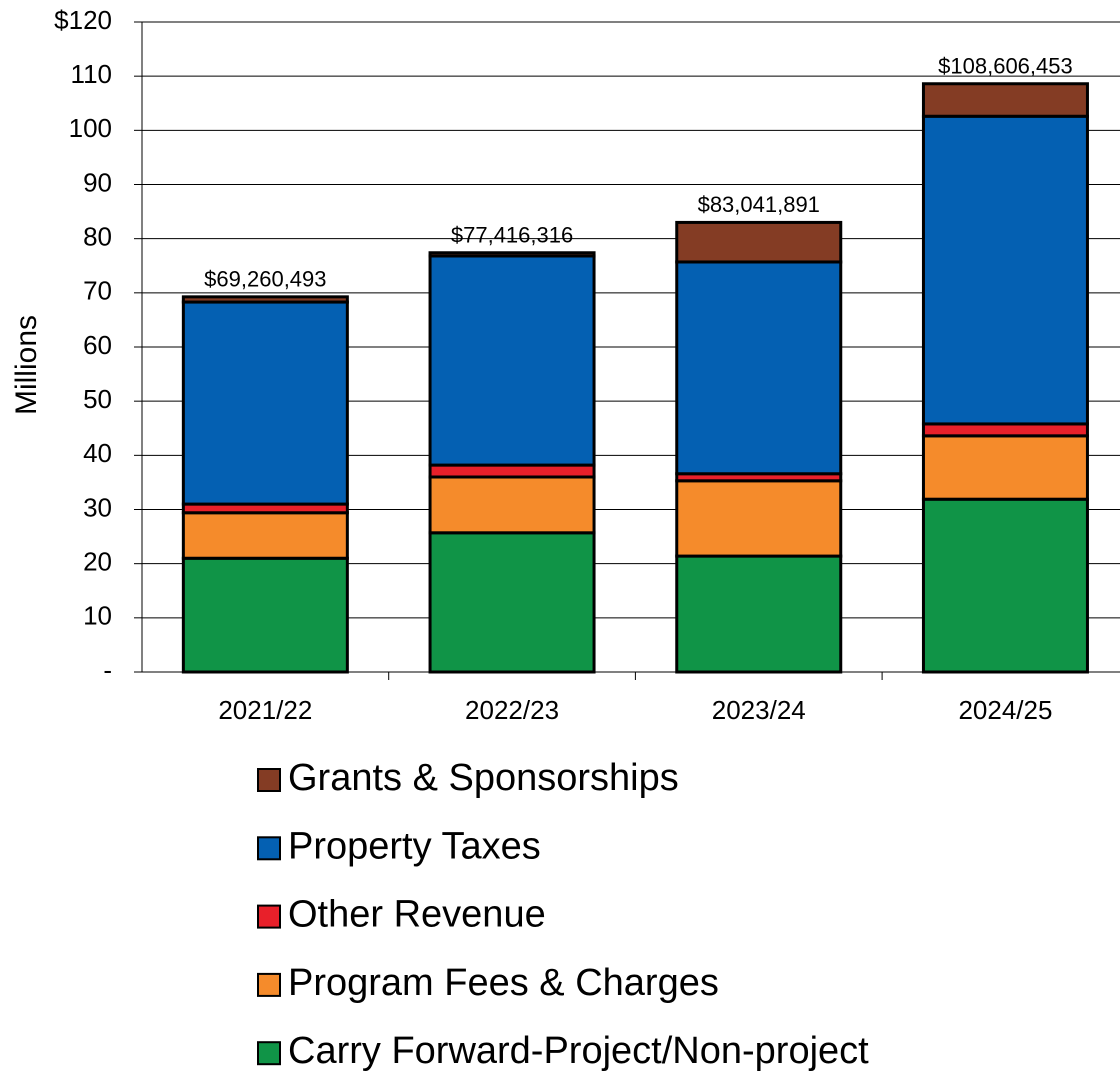 This screenshot has height=1078, width=1120. What do you see at coordinates (1005, 66) in the screenshot?
I see `total-label: $108,606,453` at bounding box center [1005, 66].